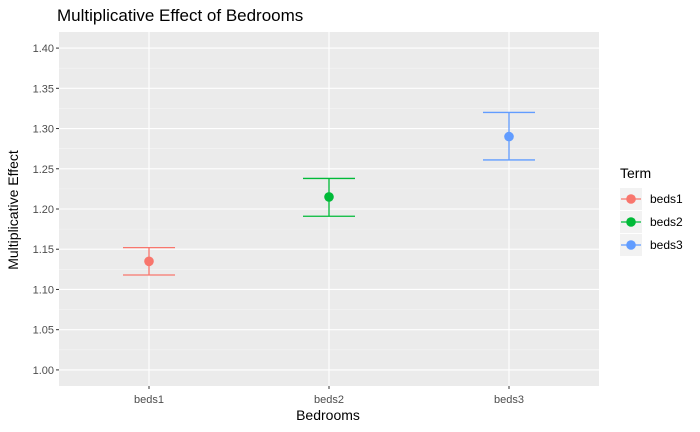 The height and width of the screenshot is (432, 700). What do you see at coordinates (43, 130) in the screenshot?
I see `y-tick-label: 1.30` at bounding box center [43, 130].